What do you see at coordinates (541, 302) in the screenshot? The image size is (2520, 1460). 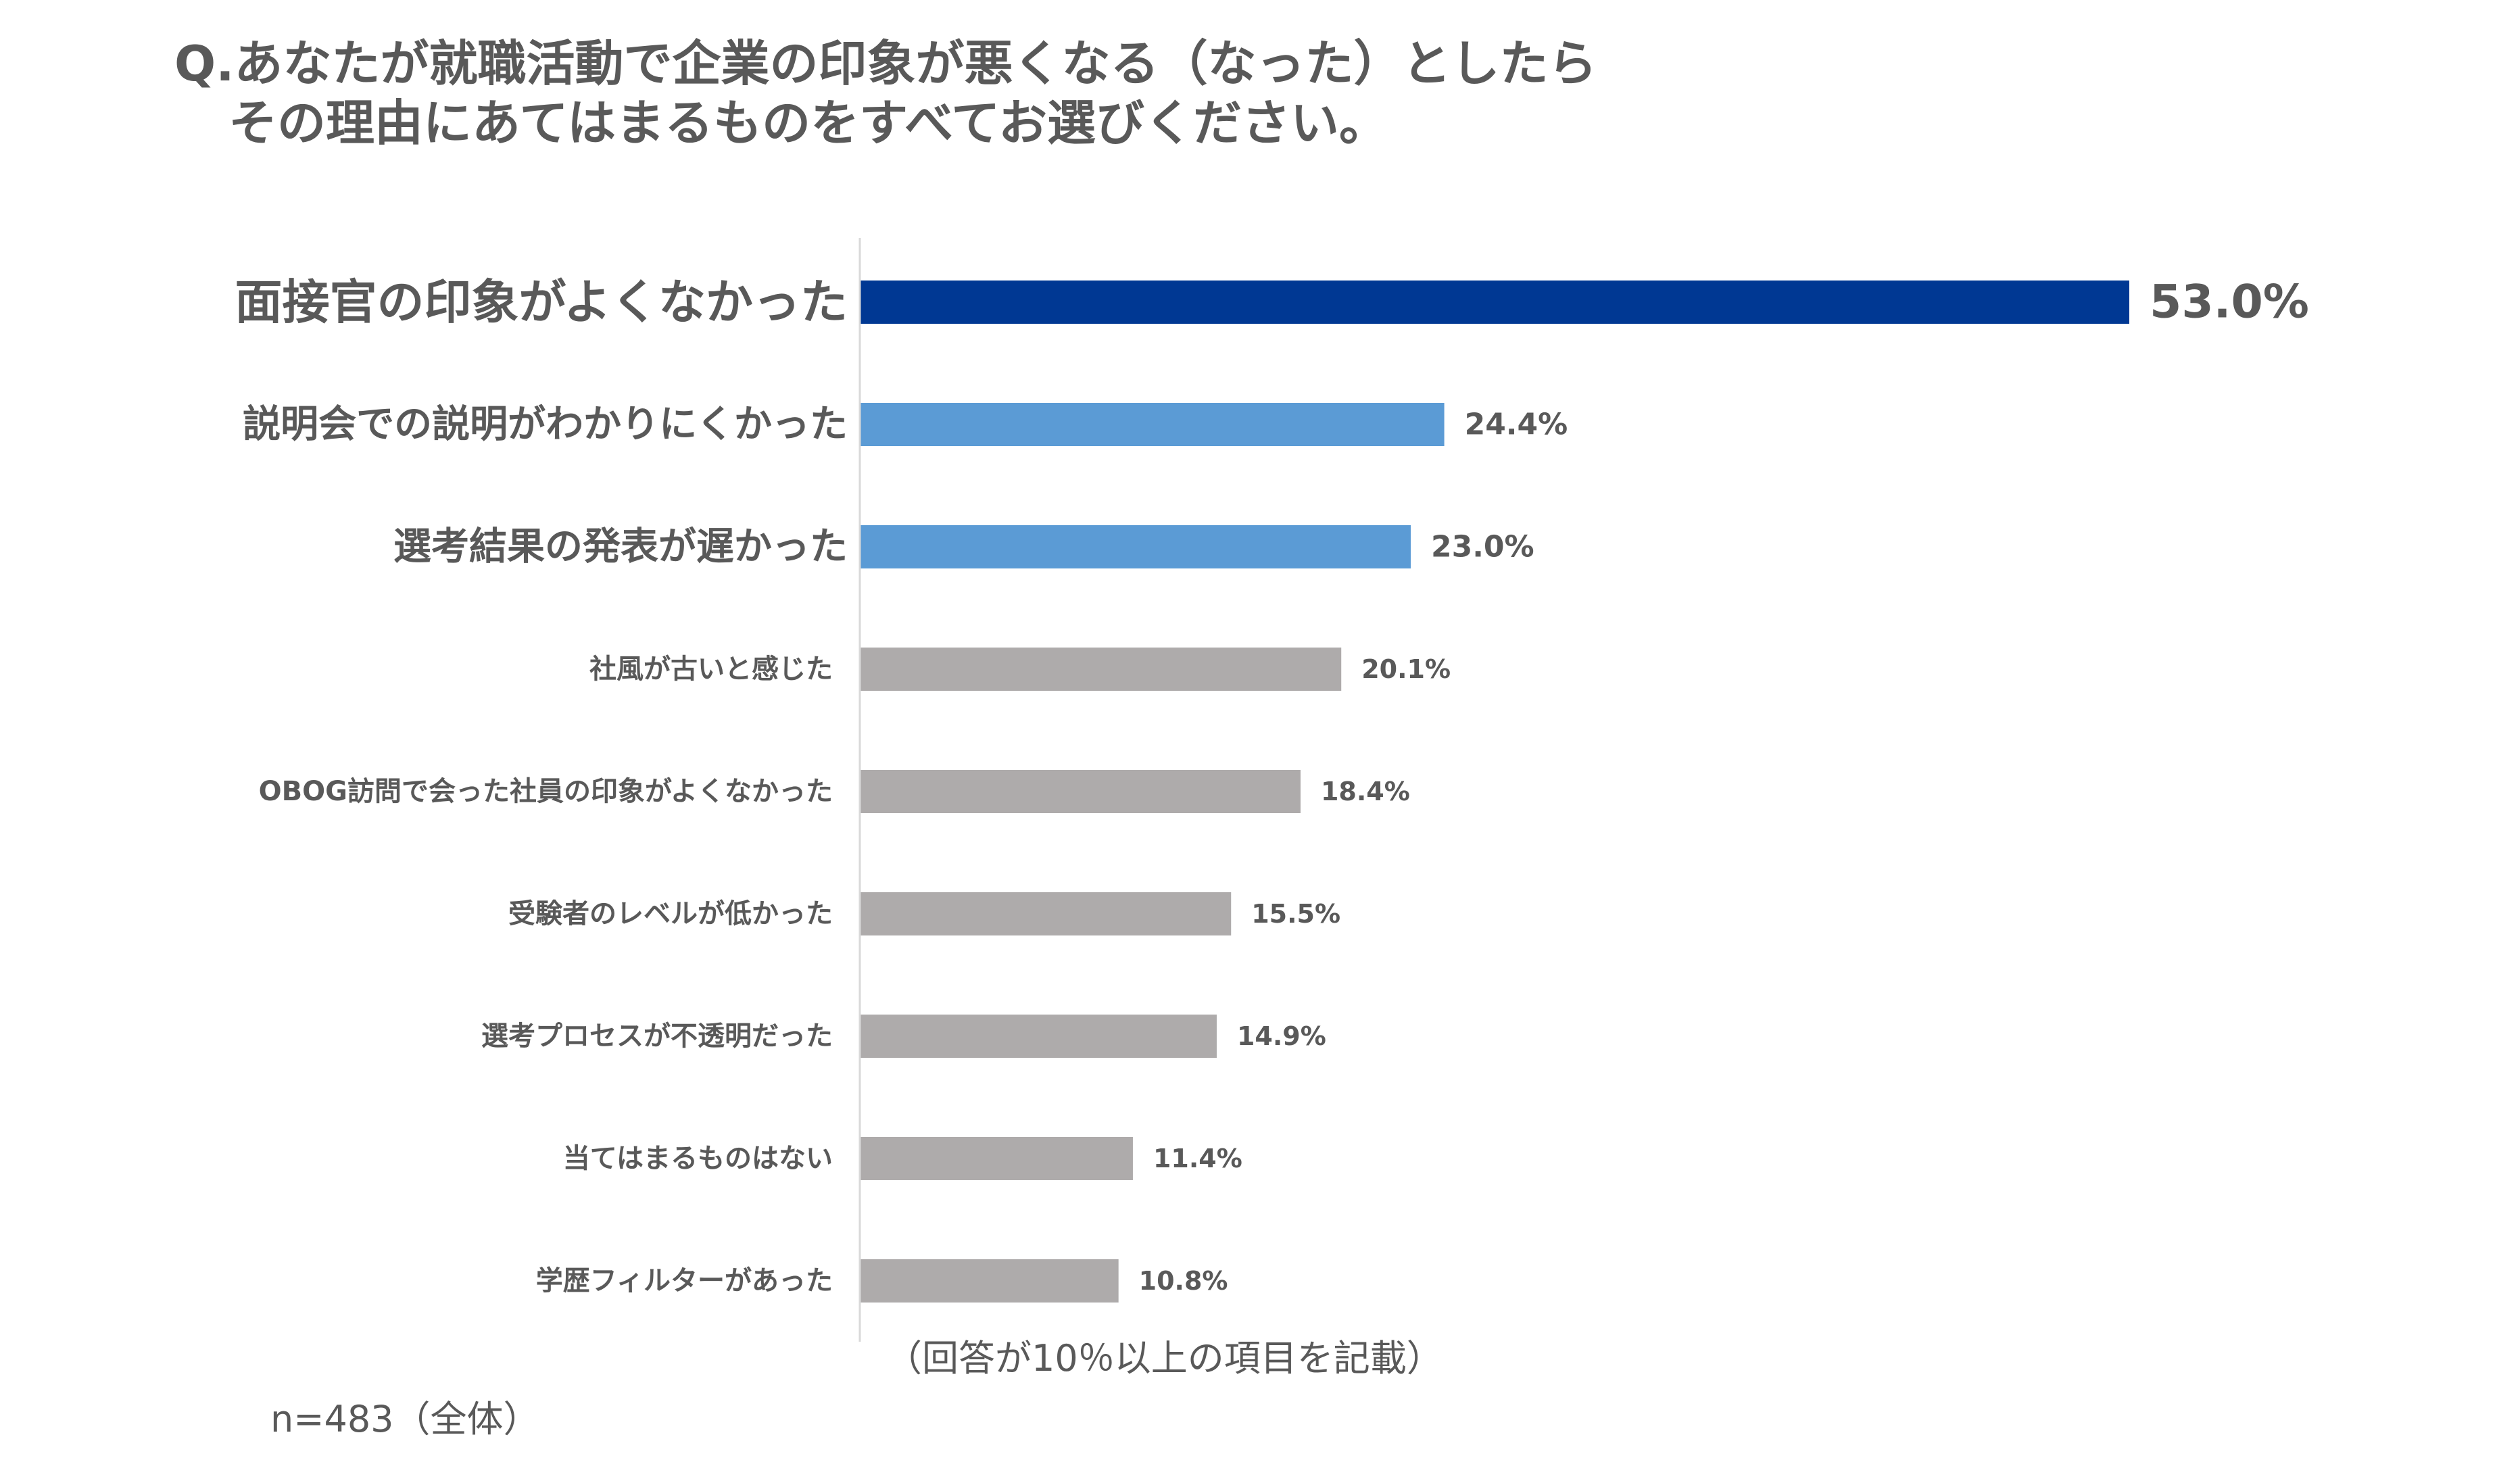 I see `category-label-1: 面接官の印象がよくなかった` at bounding box center [541, 302].